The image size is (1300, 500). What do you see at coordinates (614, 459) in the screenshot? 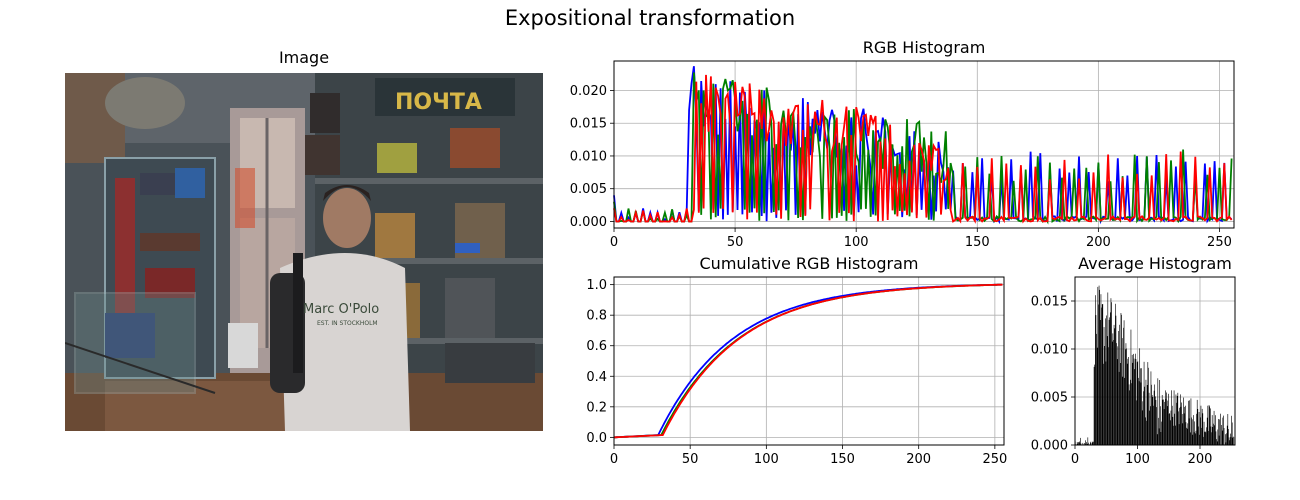
I see `cum-xtick-label: 0` at bounding box center [614, 459].